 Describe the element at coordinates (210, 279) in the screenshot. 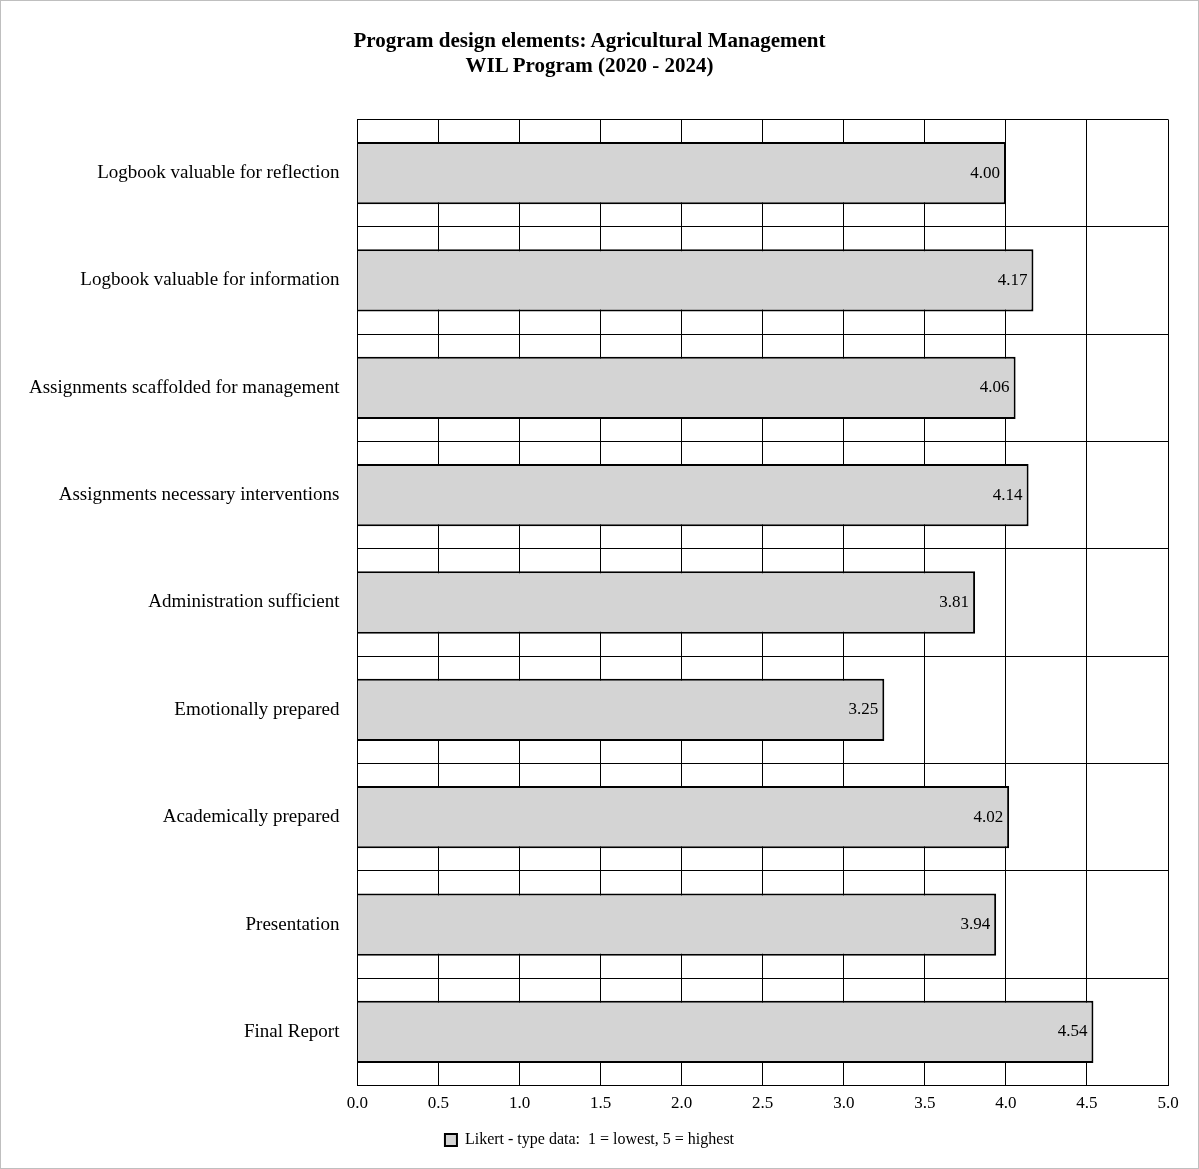

I see `y-tick-label: Logbook valuable for information` at that location.